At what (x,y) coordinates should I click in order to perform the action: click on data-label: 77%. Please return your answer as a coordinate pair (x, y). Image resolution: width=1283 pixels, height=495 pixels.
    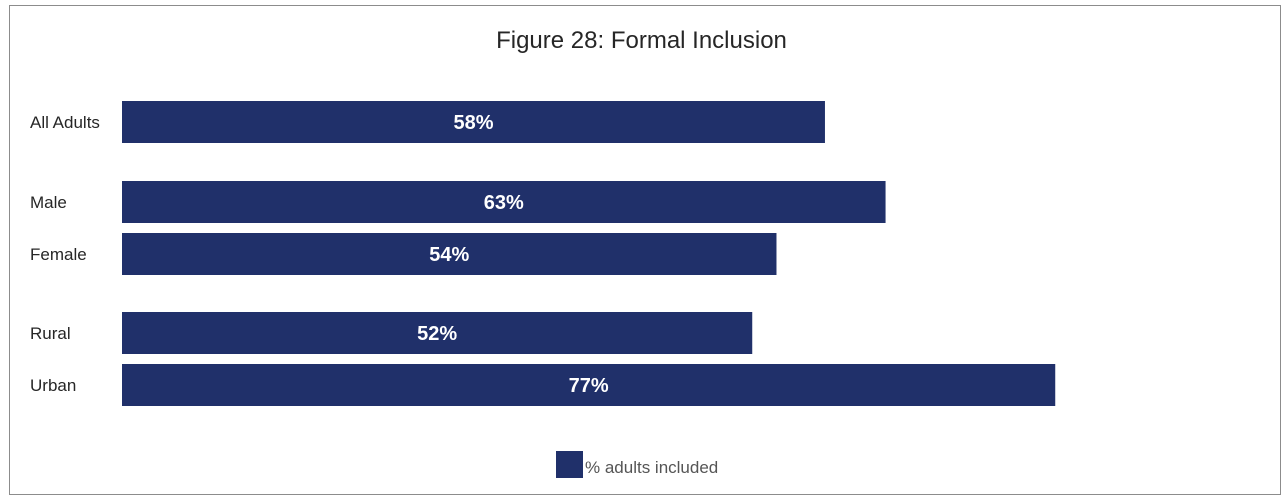
    Looking at the image, I should click on (589, 386).